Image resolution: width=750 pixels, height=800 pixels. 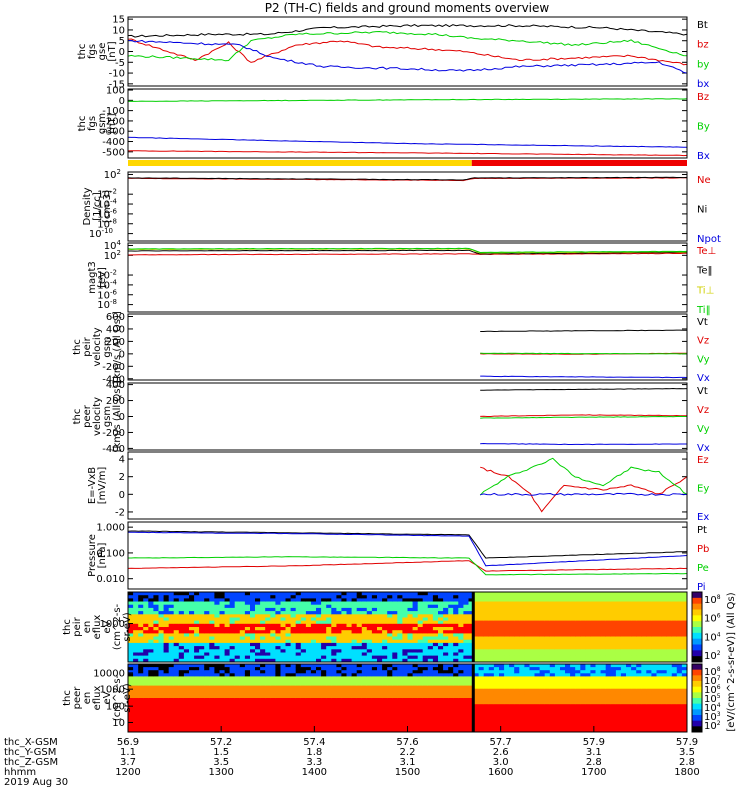 I want to click on fgs_gsm-ytick-label: -100, so click(x=113, y=111).